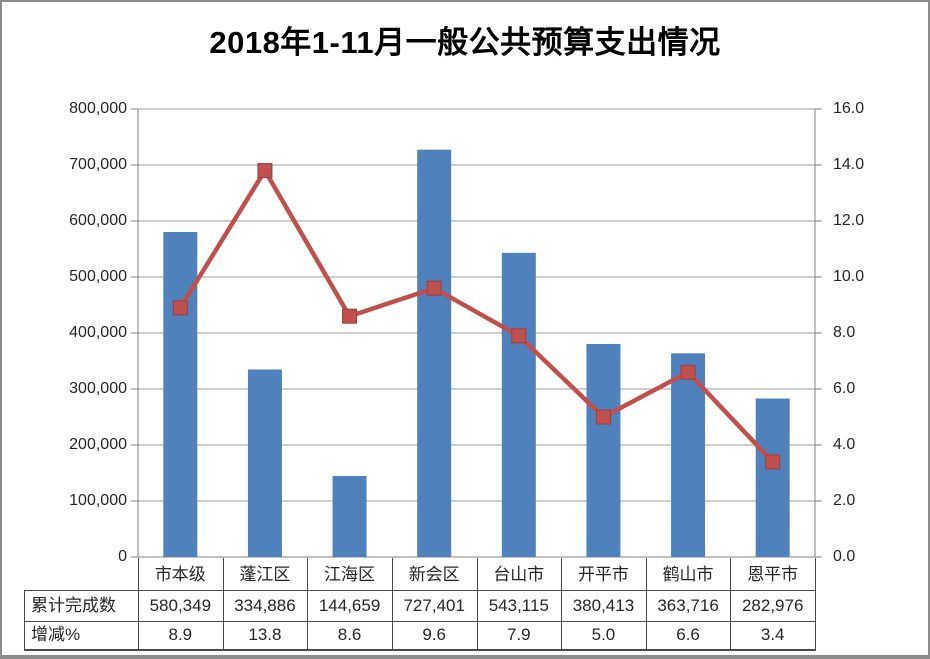  What do you see at coordinates (772, 605) in the screenshot?
I see `table-cell-total: 282,976` at bounding box center [772, 605].